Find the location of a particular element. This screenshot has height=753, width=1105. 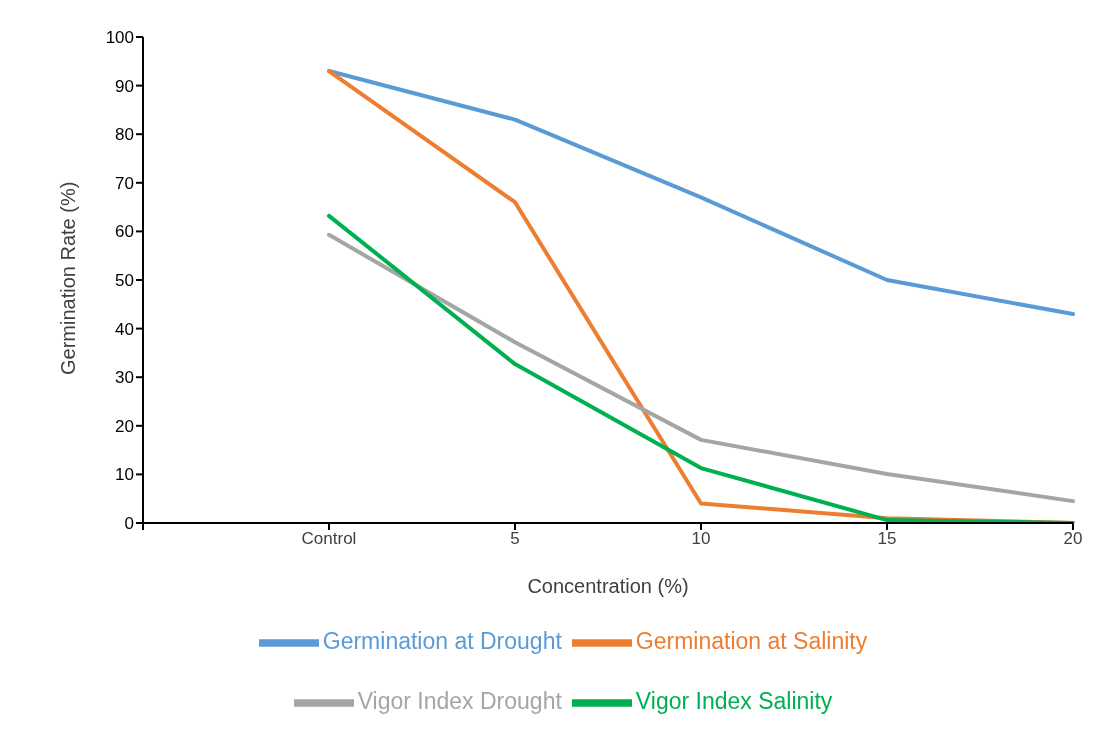

y-tick-label: 50 is located at coordinates (124, 281).